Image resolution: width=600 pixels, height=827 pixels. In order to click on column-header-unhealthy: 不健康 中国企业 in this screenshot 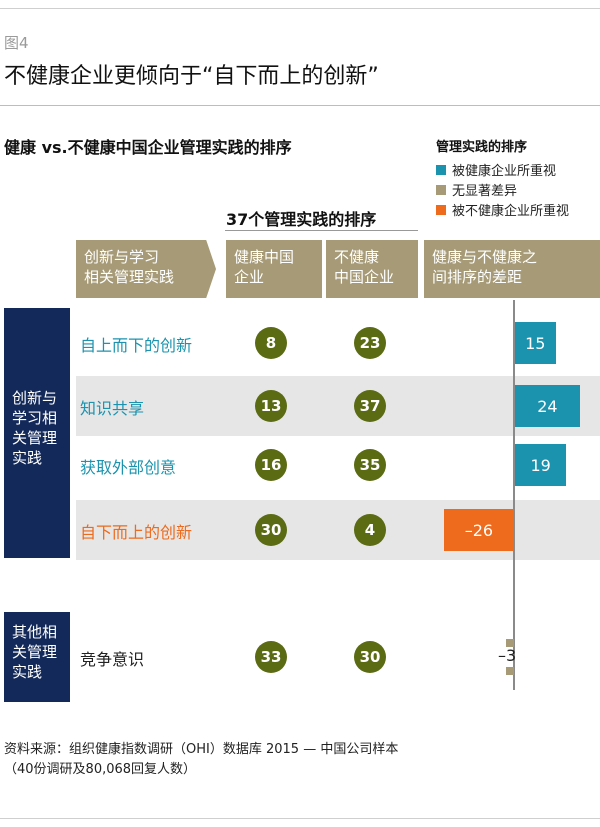, I will do `click(372, 269)`.